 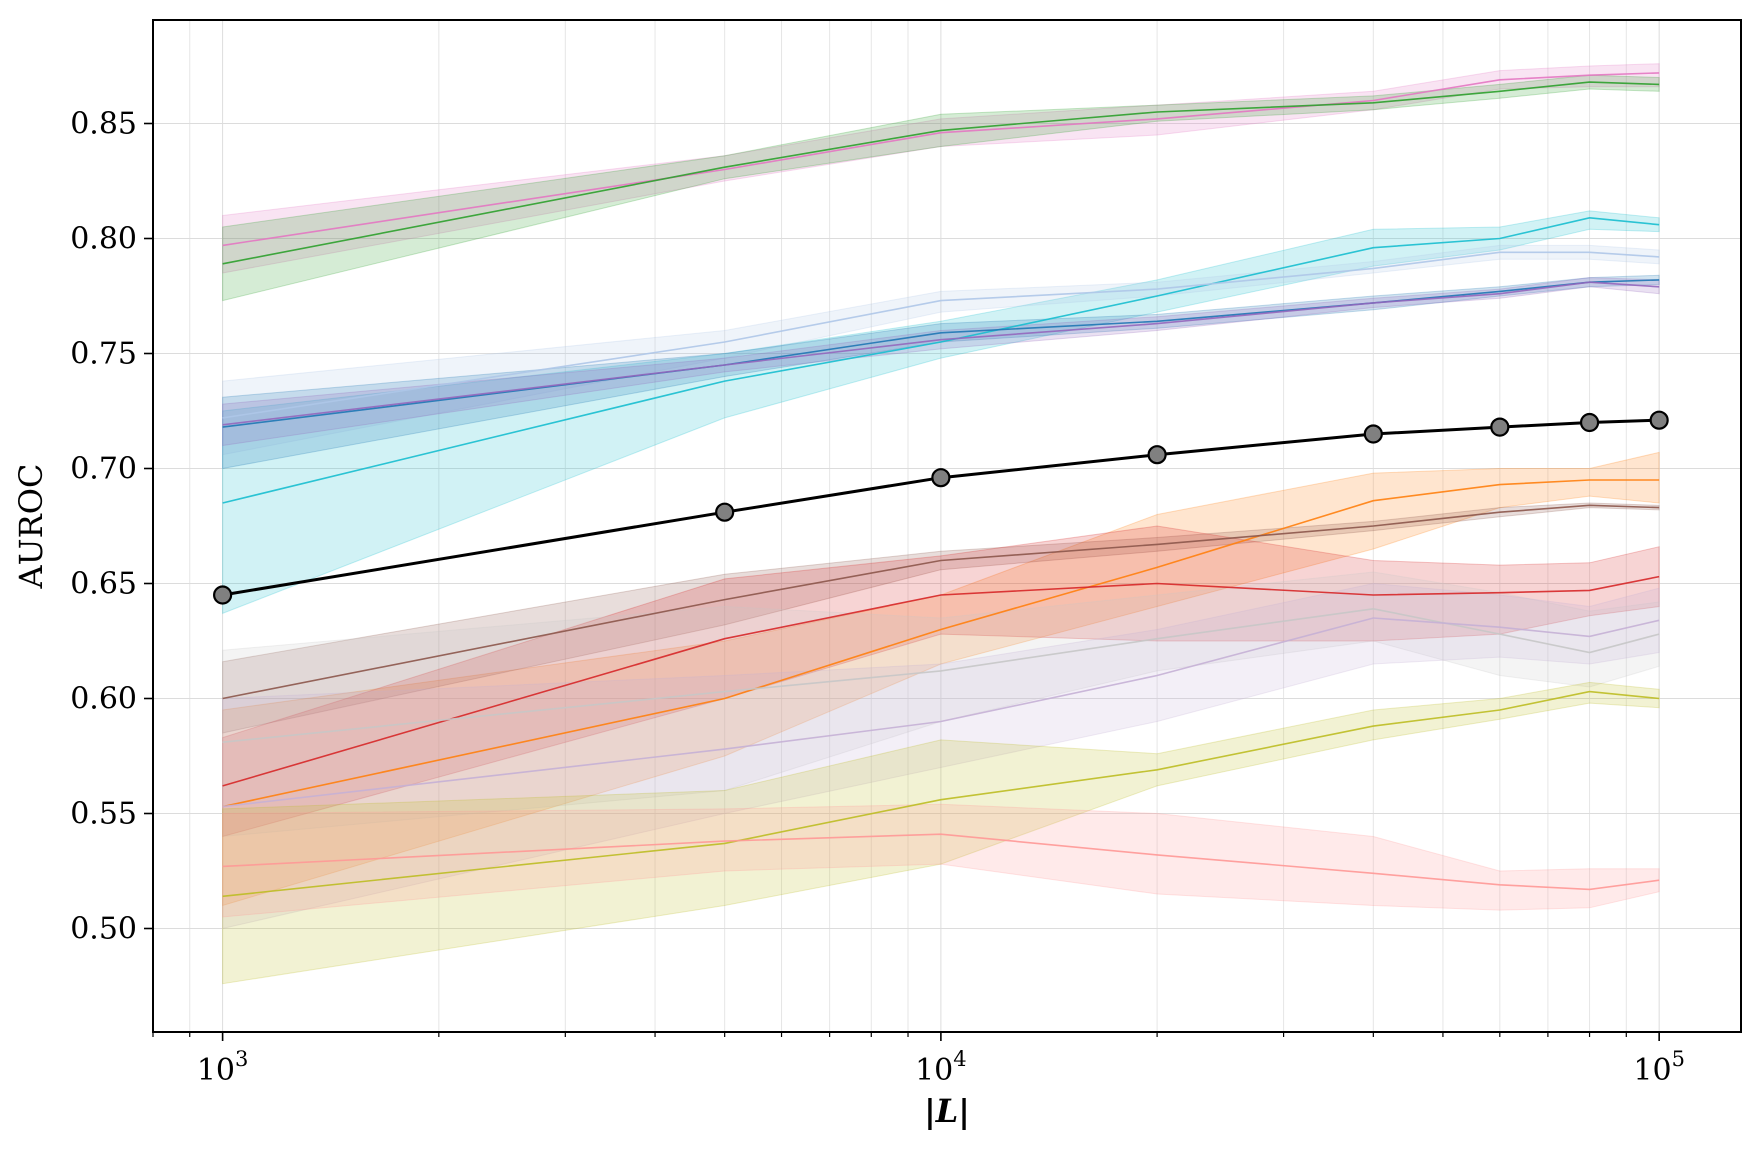 What do you see at coordinates (103, 469) in the screenshot?
I see `y-tick-label: 0.70` at bounding box center [103, 469].